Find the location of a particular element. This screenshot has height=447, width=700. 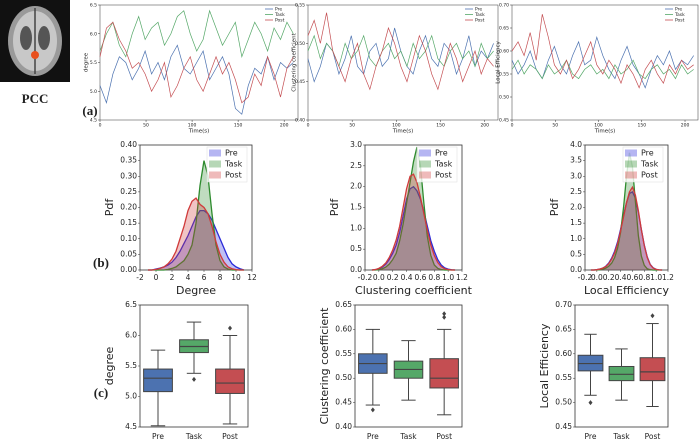

x-tick-label: 100 is located at coordinates (396, 126).